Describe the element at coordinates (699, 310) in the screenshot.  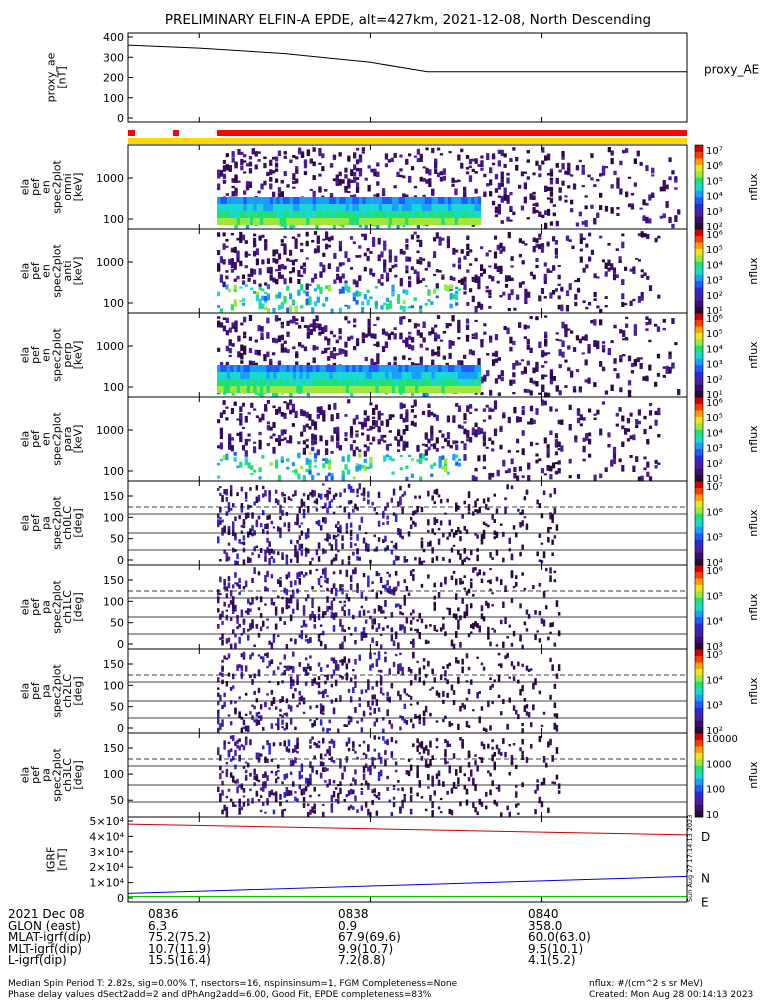
I see `panel-spec-anti-colorbar-band` at that location.